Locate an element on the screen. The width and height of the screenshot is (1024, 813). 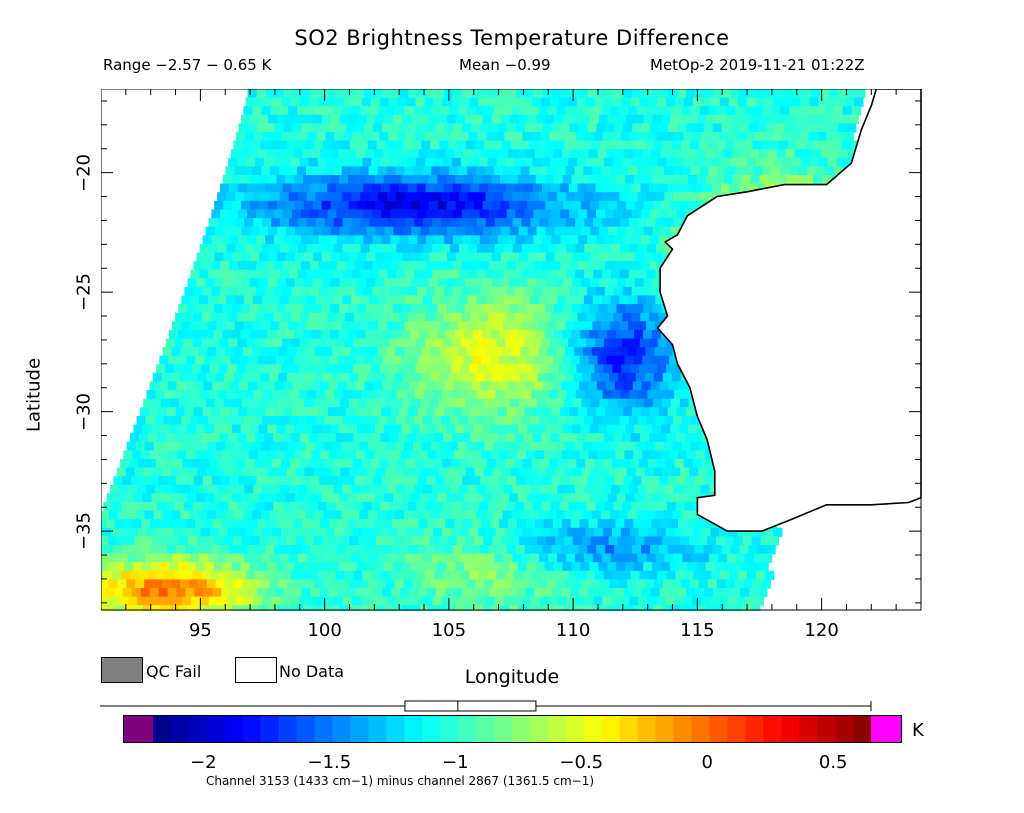
y-tick-label: −35 is located at coordinates (84, 531).